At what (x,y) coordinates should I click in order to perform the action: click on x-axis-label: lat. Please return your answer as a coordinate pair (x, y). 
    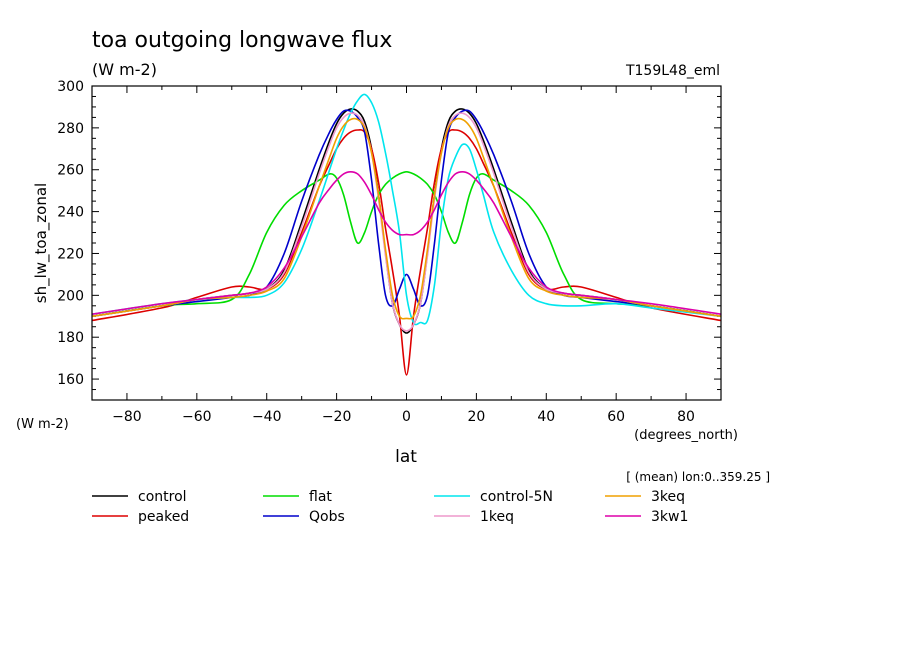
    Looking at the image, I should click on (406, 457).